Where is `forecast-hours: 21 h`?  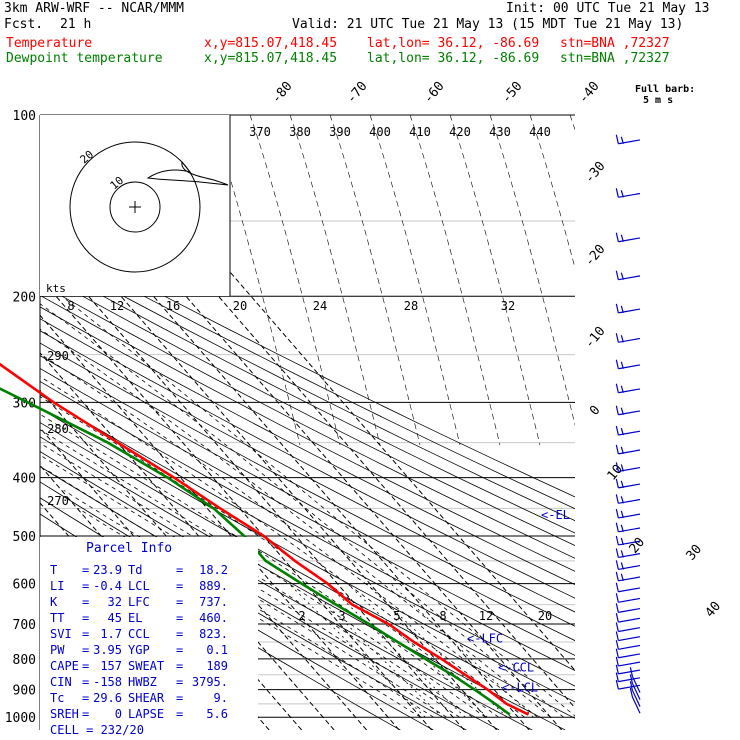 forecast-hours: 21 h is located at coordinates (76, 24).